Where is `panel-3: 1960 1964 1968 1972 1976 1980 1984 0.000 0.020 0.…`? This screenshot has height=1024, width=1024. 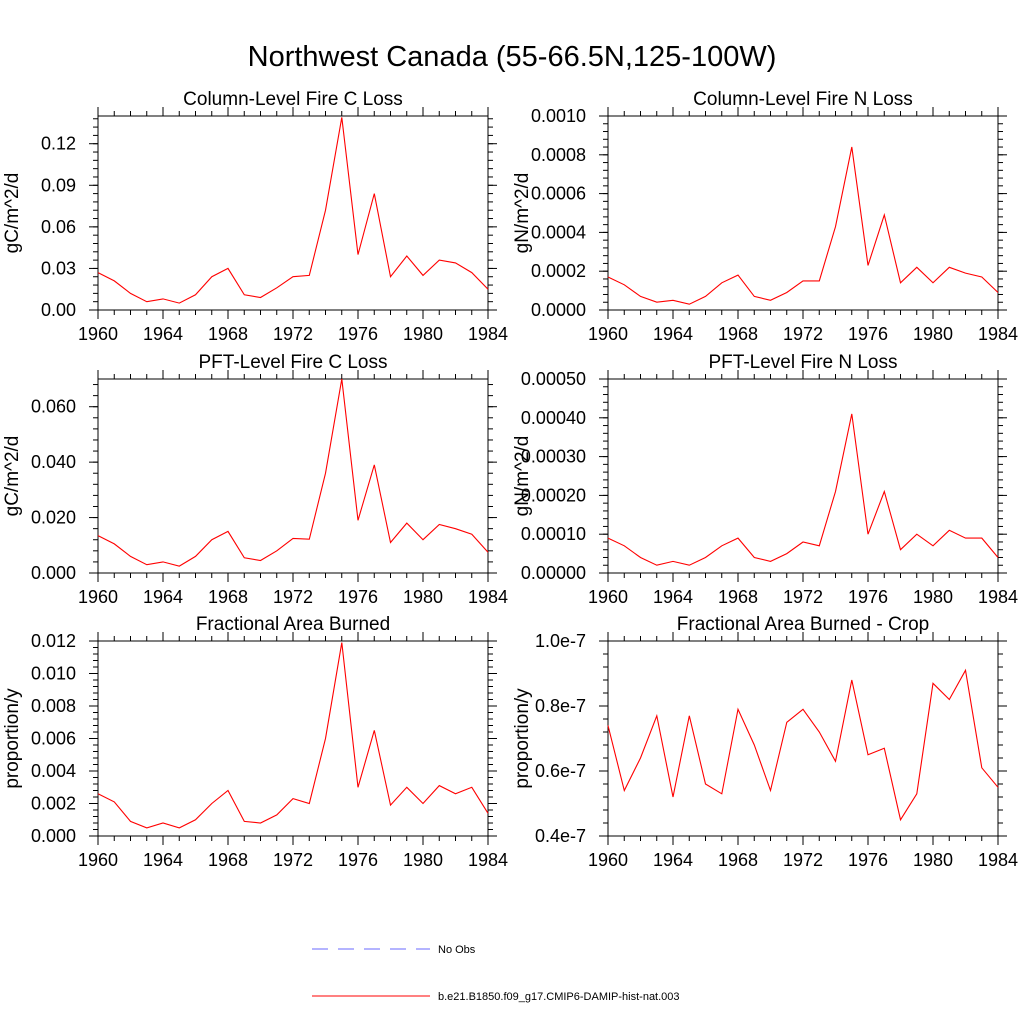
panel-3: 1960 1964 1968 1972 1976 1980 1984 0.000 0.020 0.… is located at coordinates (255, 479).